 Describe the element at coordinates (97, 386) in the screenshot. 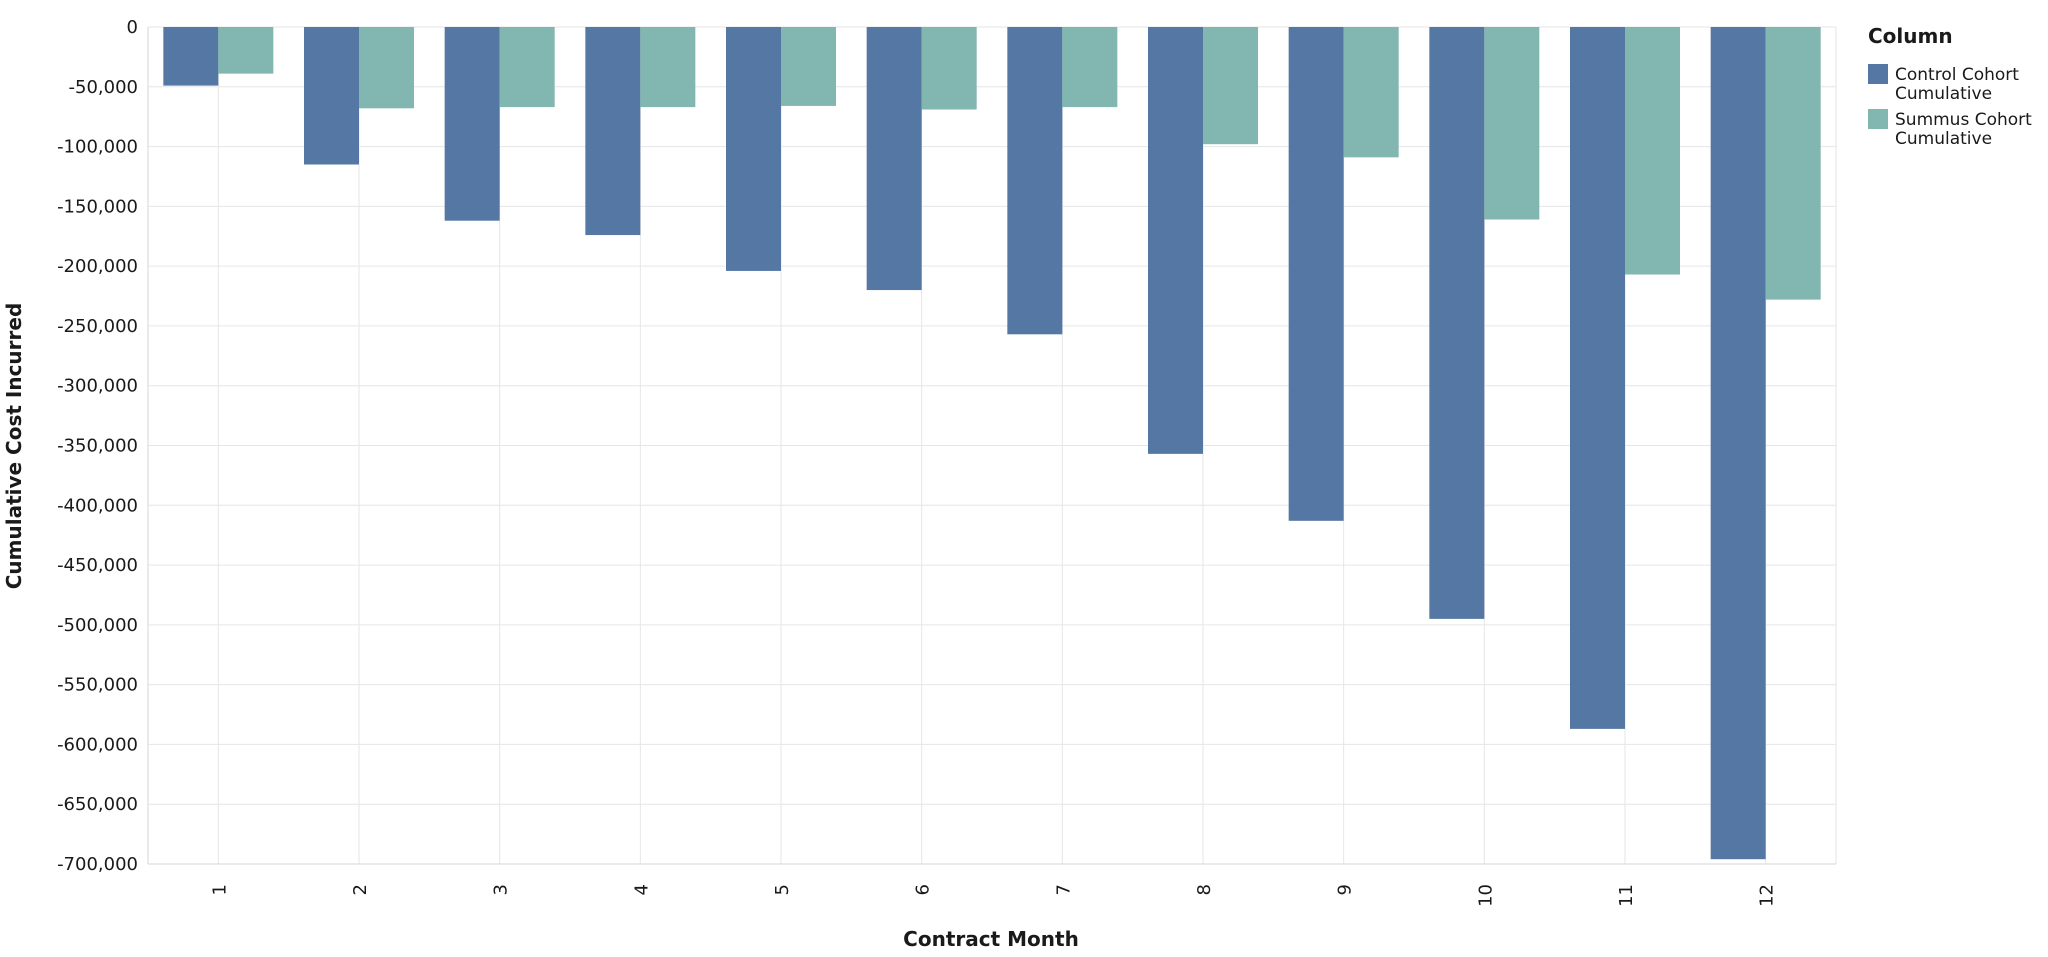

I see `y-tick-label: -300,000` at that location.